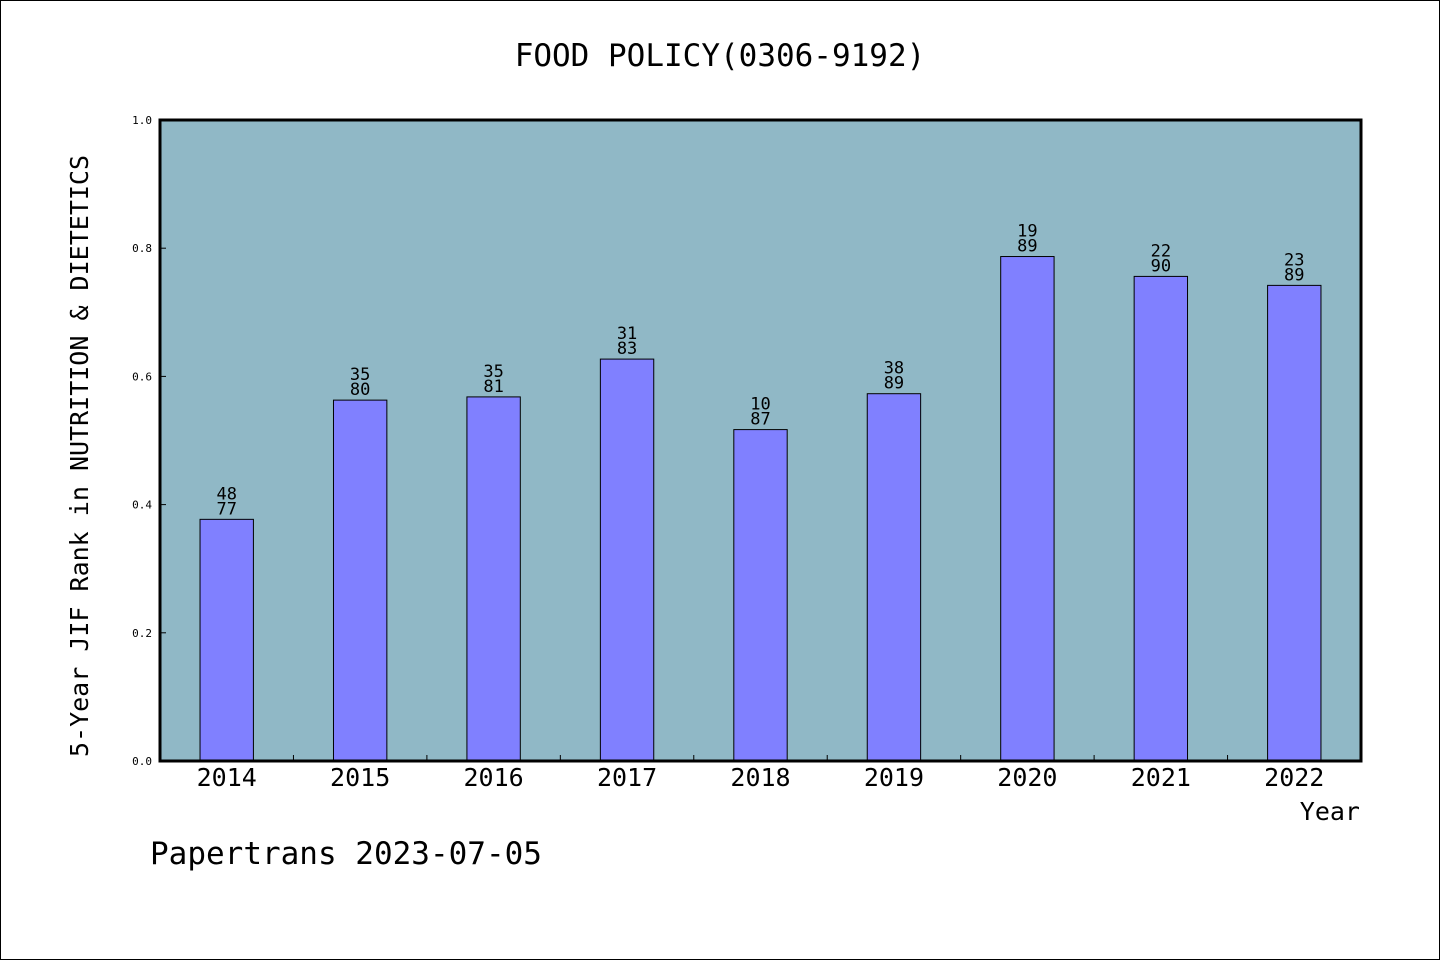  I want to click on bar-2020, so click(1027, 509).